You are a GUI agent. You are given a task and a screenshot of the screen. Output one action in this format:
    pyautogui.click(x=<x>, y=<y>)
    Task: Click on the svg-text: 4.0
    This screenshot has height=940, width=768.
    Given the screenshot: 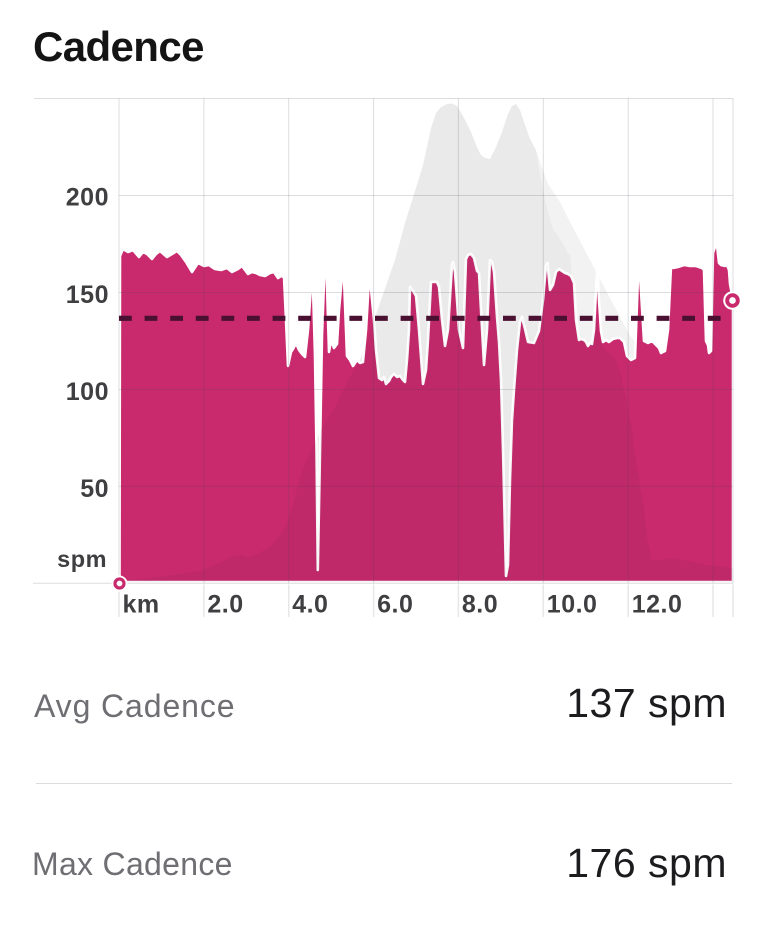 What is the action you would take?
    pyautogui.click(x=310, y=605)
    